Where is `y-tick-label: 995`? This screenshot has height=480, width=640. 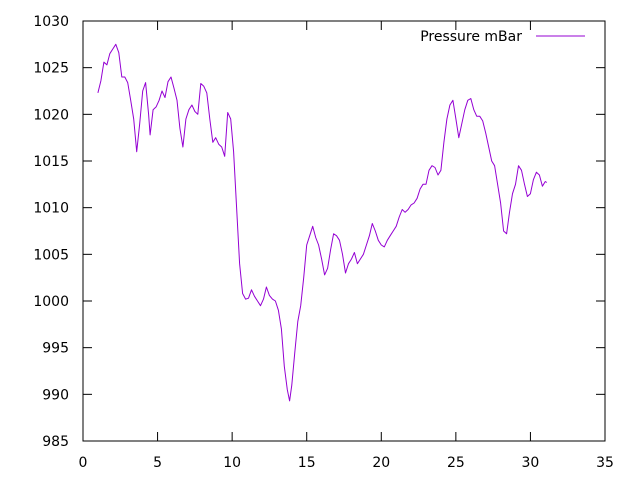
y-tick-label: 995 is located at coordinates (55, 349).